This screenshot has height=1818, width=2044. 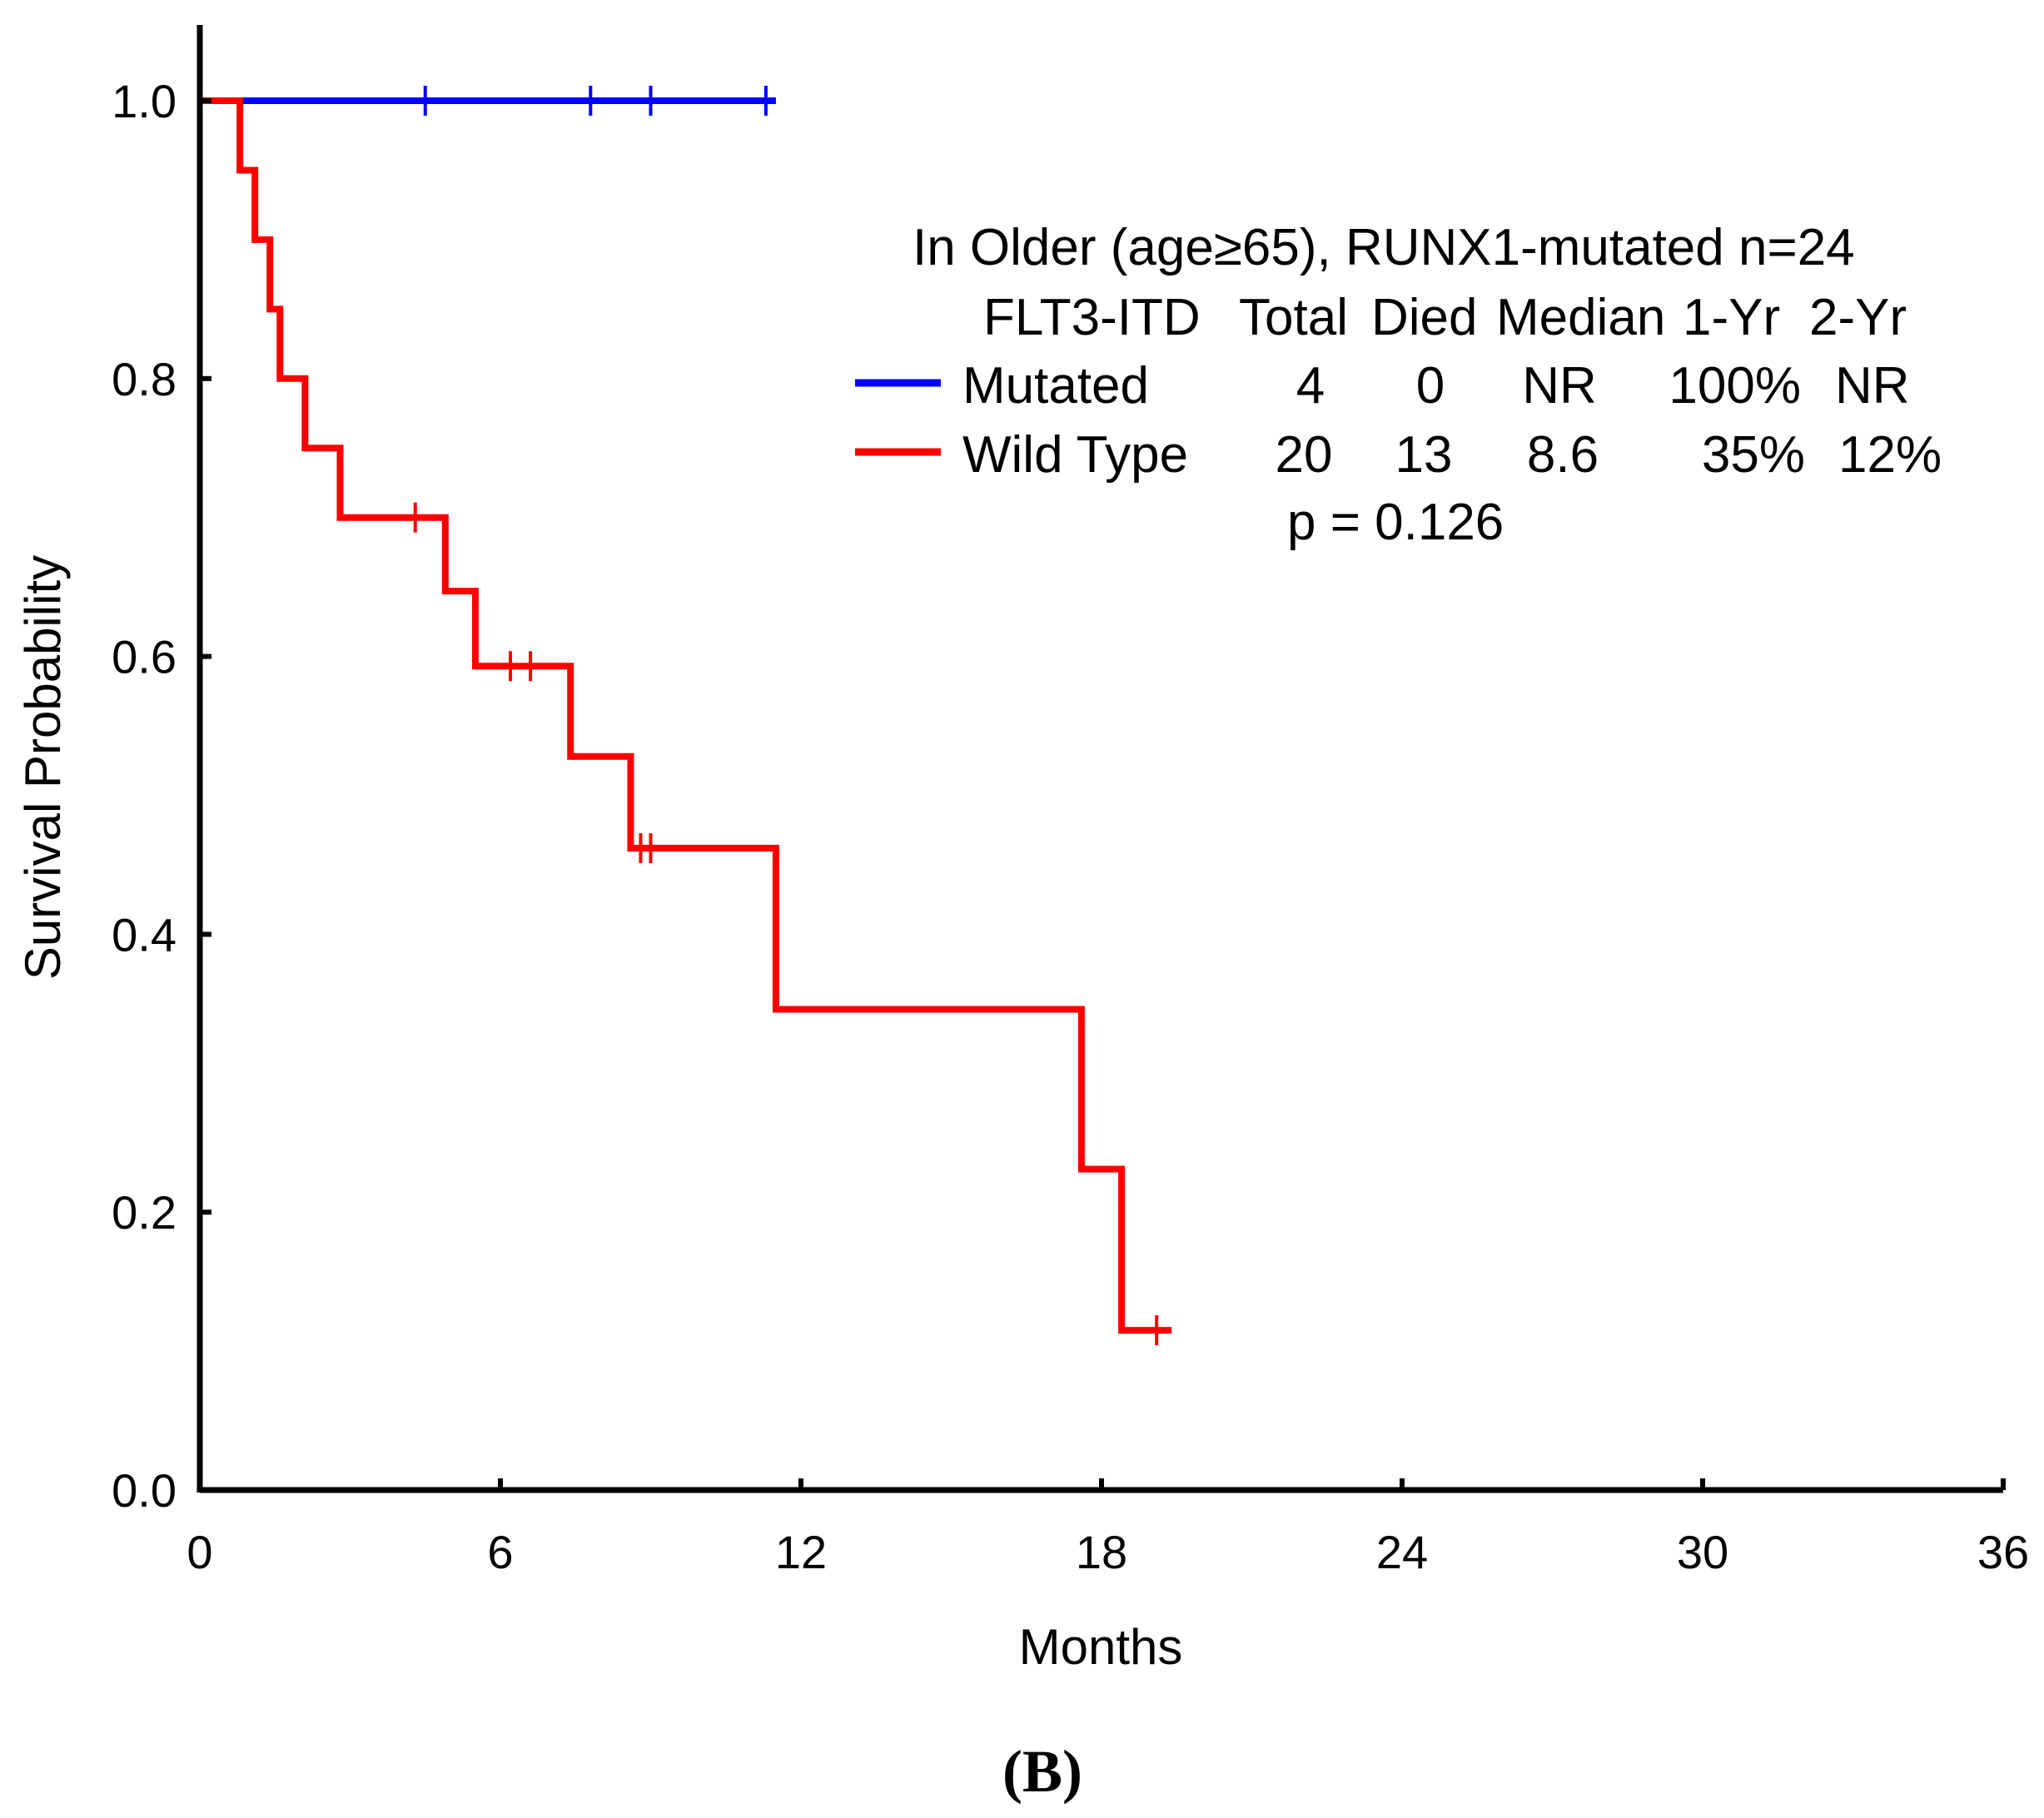 I want to click on legend-header-median: Median, so click(x=1581, y=318).